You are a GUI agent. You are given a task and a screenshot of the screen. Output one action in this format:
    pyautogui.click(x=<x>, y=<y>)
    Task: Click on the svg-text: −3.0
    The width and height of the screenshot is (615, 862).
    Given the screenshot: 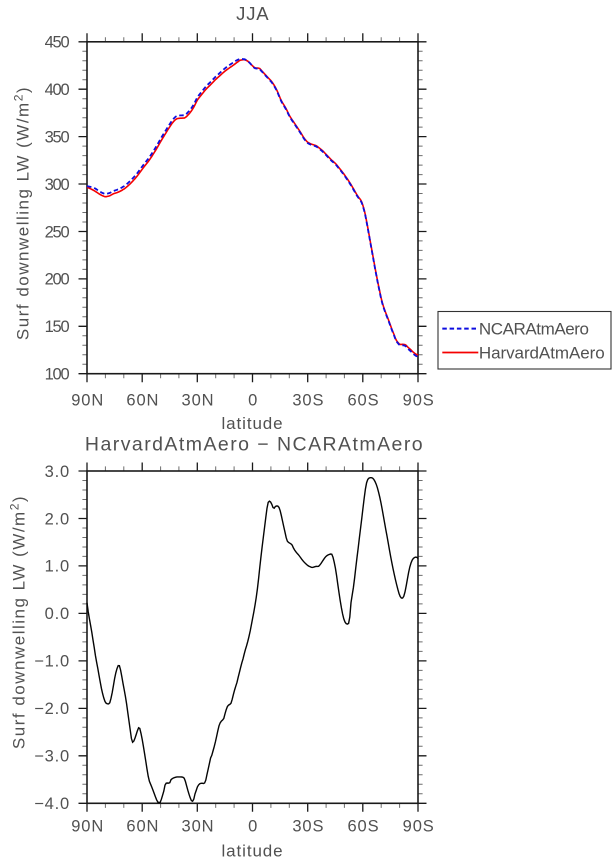 What is the action you would take?
    pyautogui.click(x=52, y=757)
    